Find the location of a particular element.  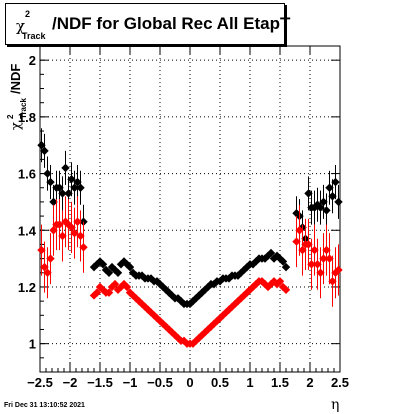

x-tick-label: −2.5 is located at coordinates (40, 382).